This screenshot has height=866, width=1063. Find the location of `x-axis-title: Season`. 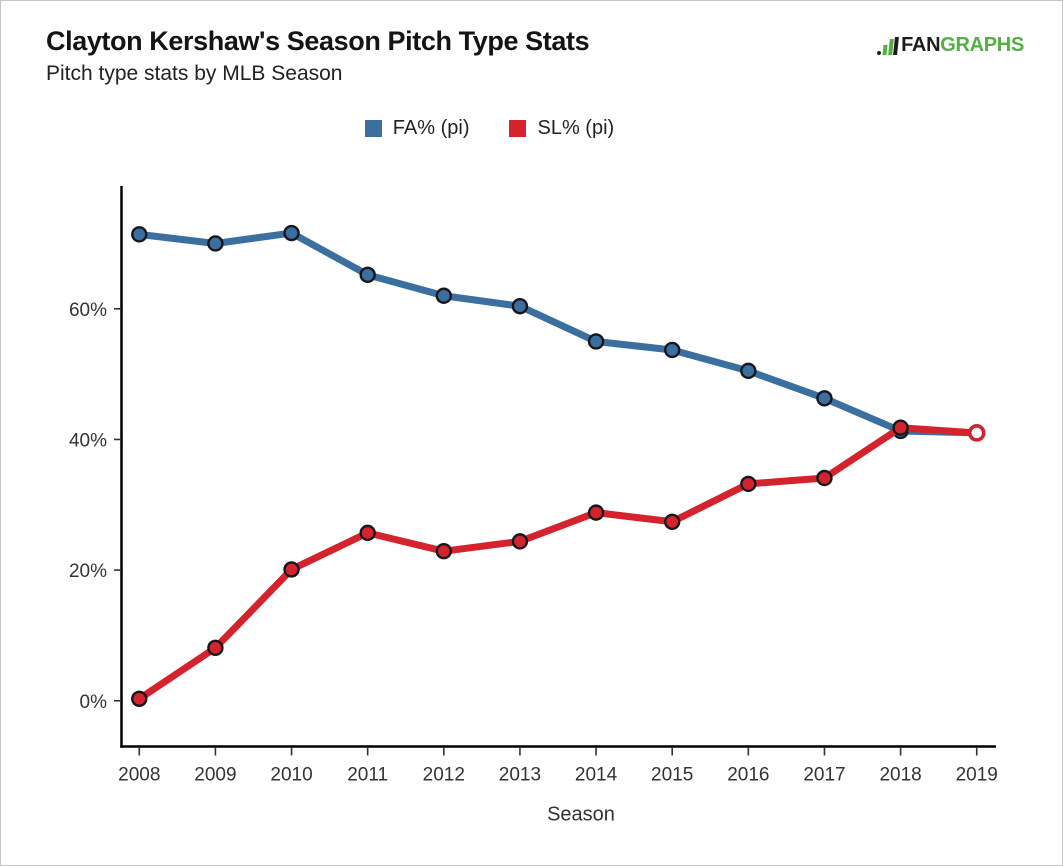

x-axis-title: Season is located at coordinates (581, 815).